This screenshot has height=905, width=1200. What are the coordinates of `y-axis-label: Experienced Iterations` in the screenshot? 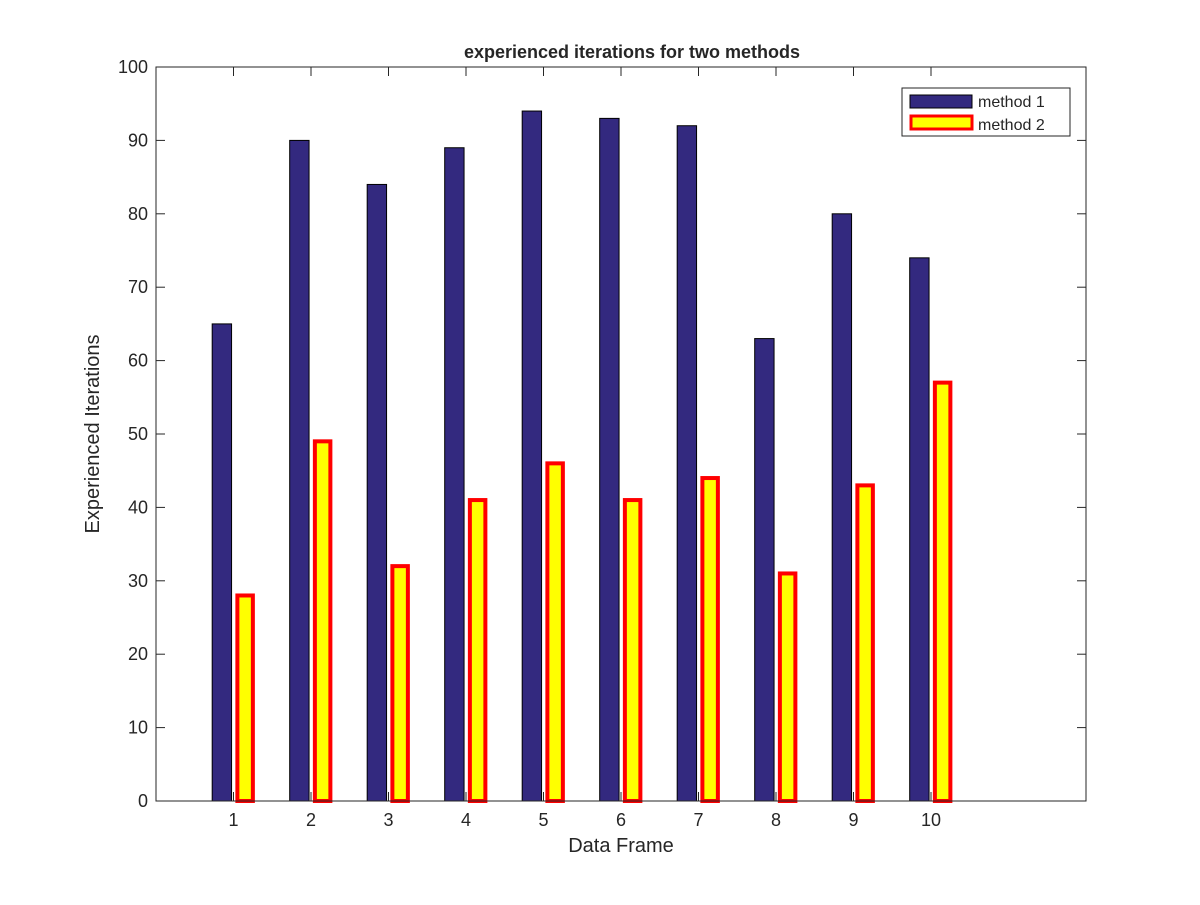 It's located at (93, 433).